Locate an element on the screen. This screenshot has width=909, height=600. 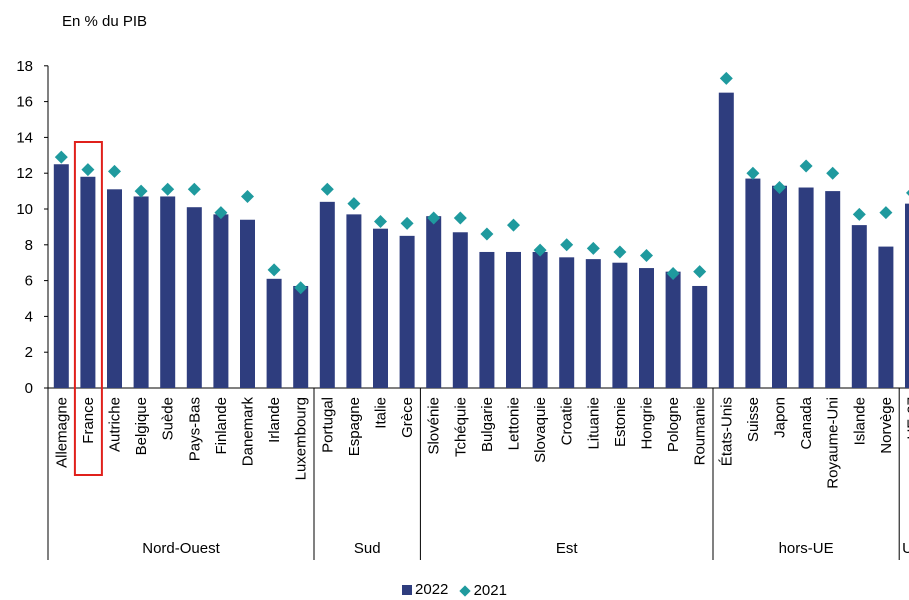
legend: 2022 2021 is located at coordinates (454, 590).